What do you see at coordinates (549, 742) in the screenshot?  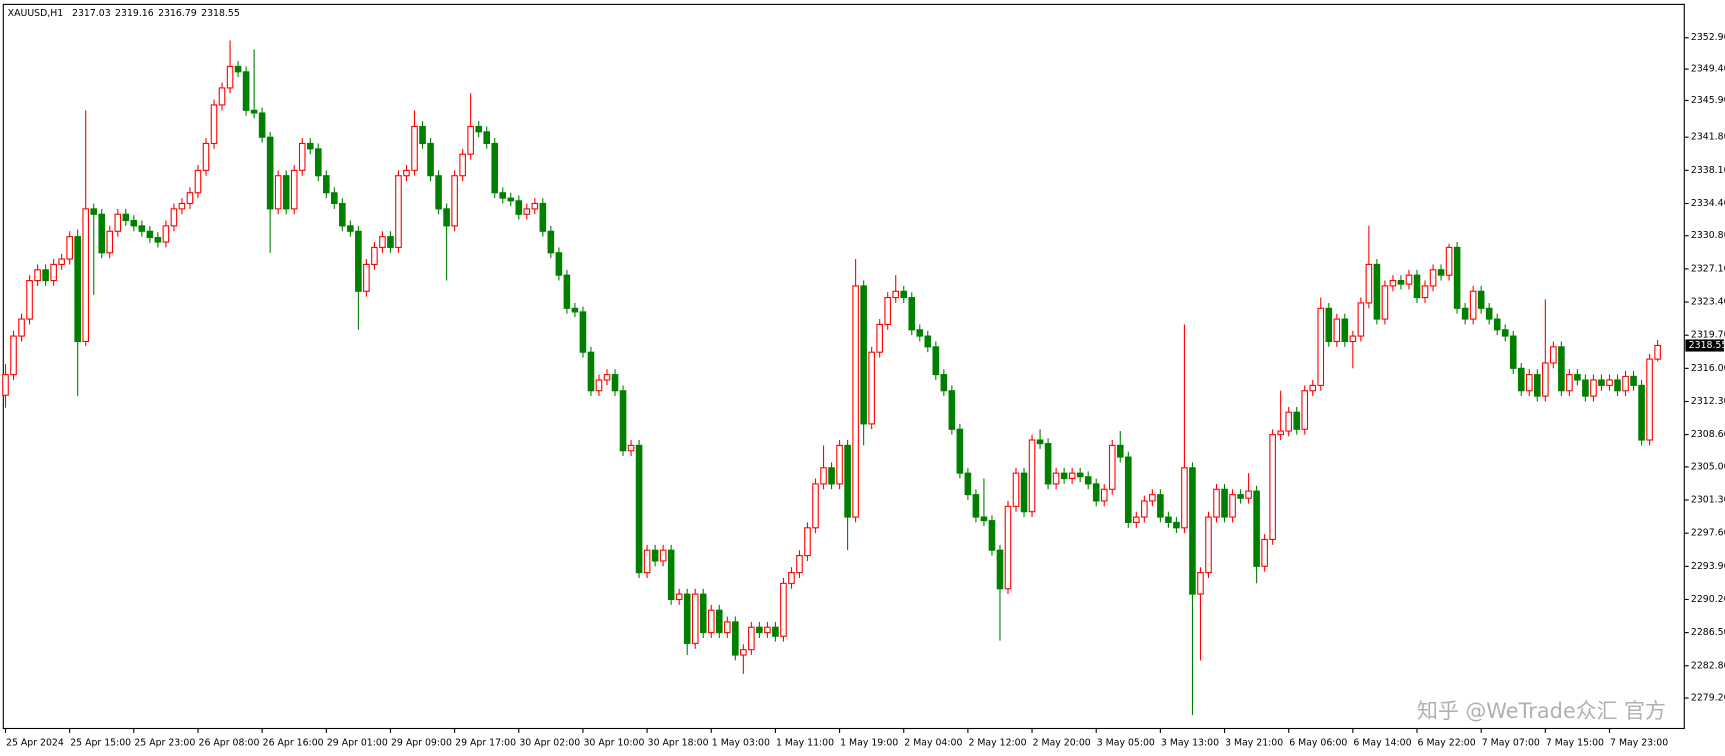 I see `x-tick-label: 30 Apr 02:00` at bounding box center [549, 742].